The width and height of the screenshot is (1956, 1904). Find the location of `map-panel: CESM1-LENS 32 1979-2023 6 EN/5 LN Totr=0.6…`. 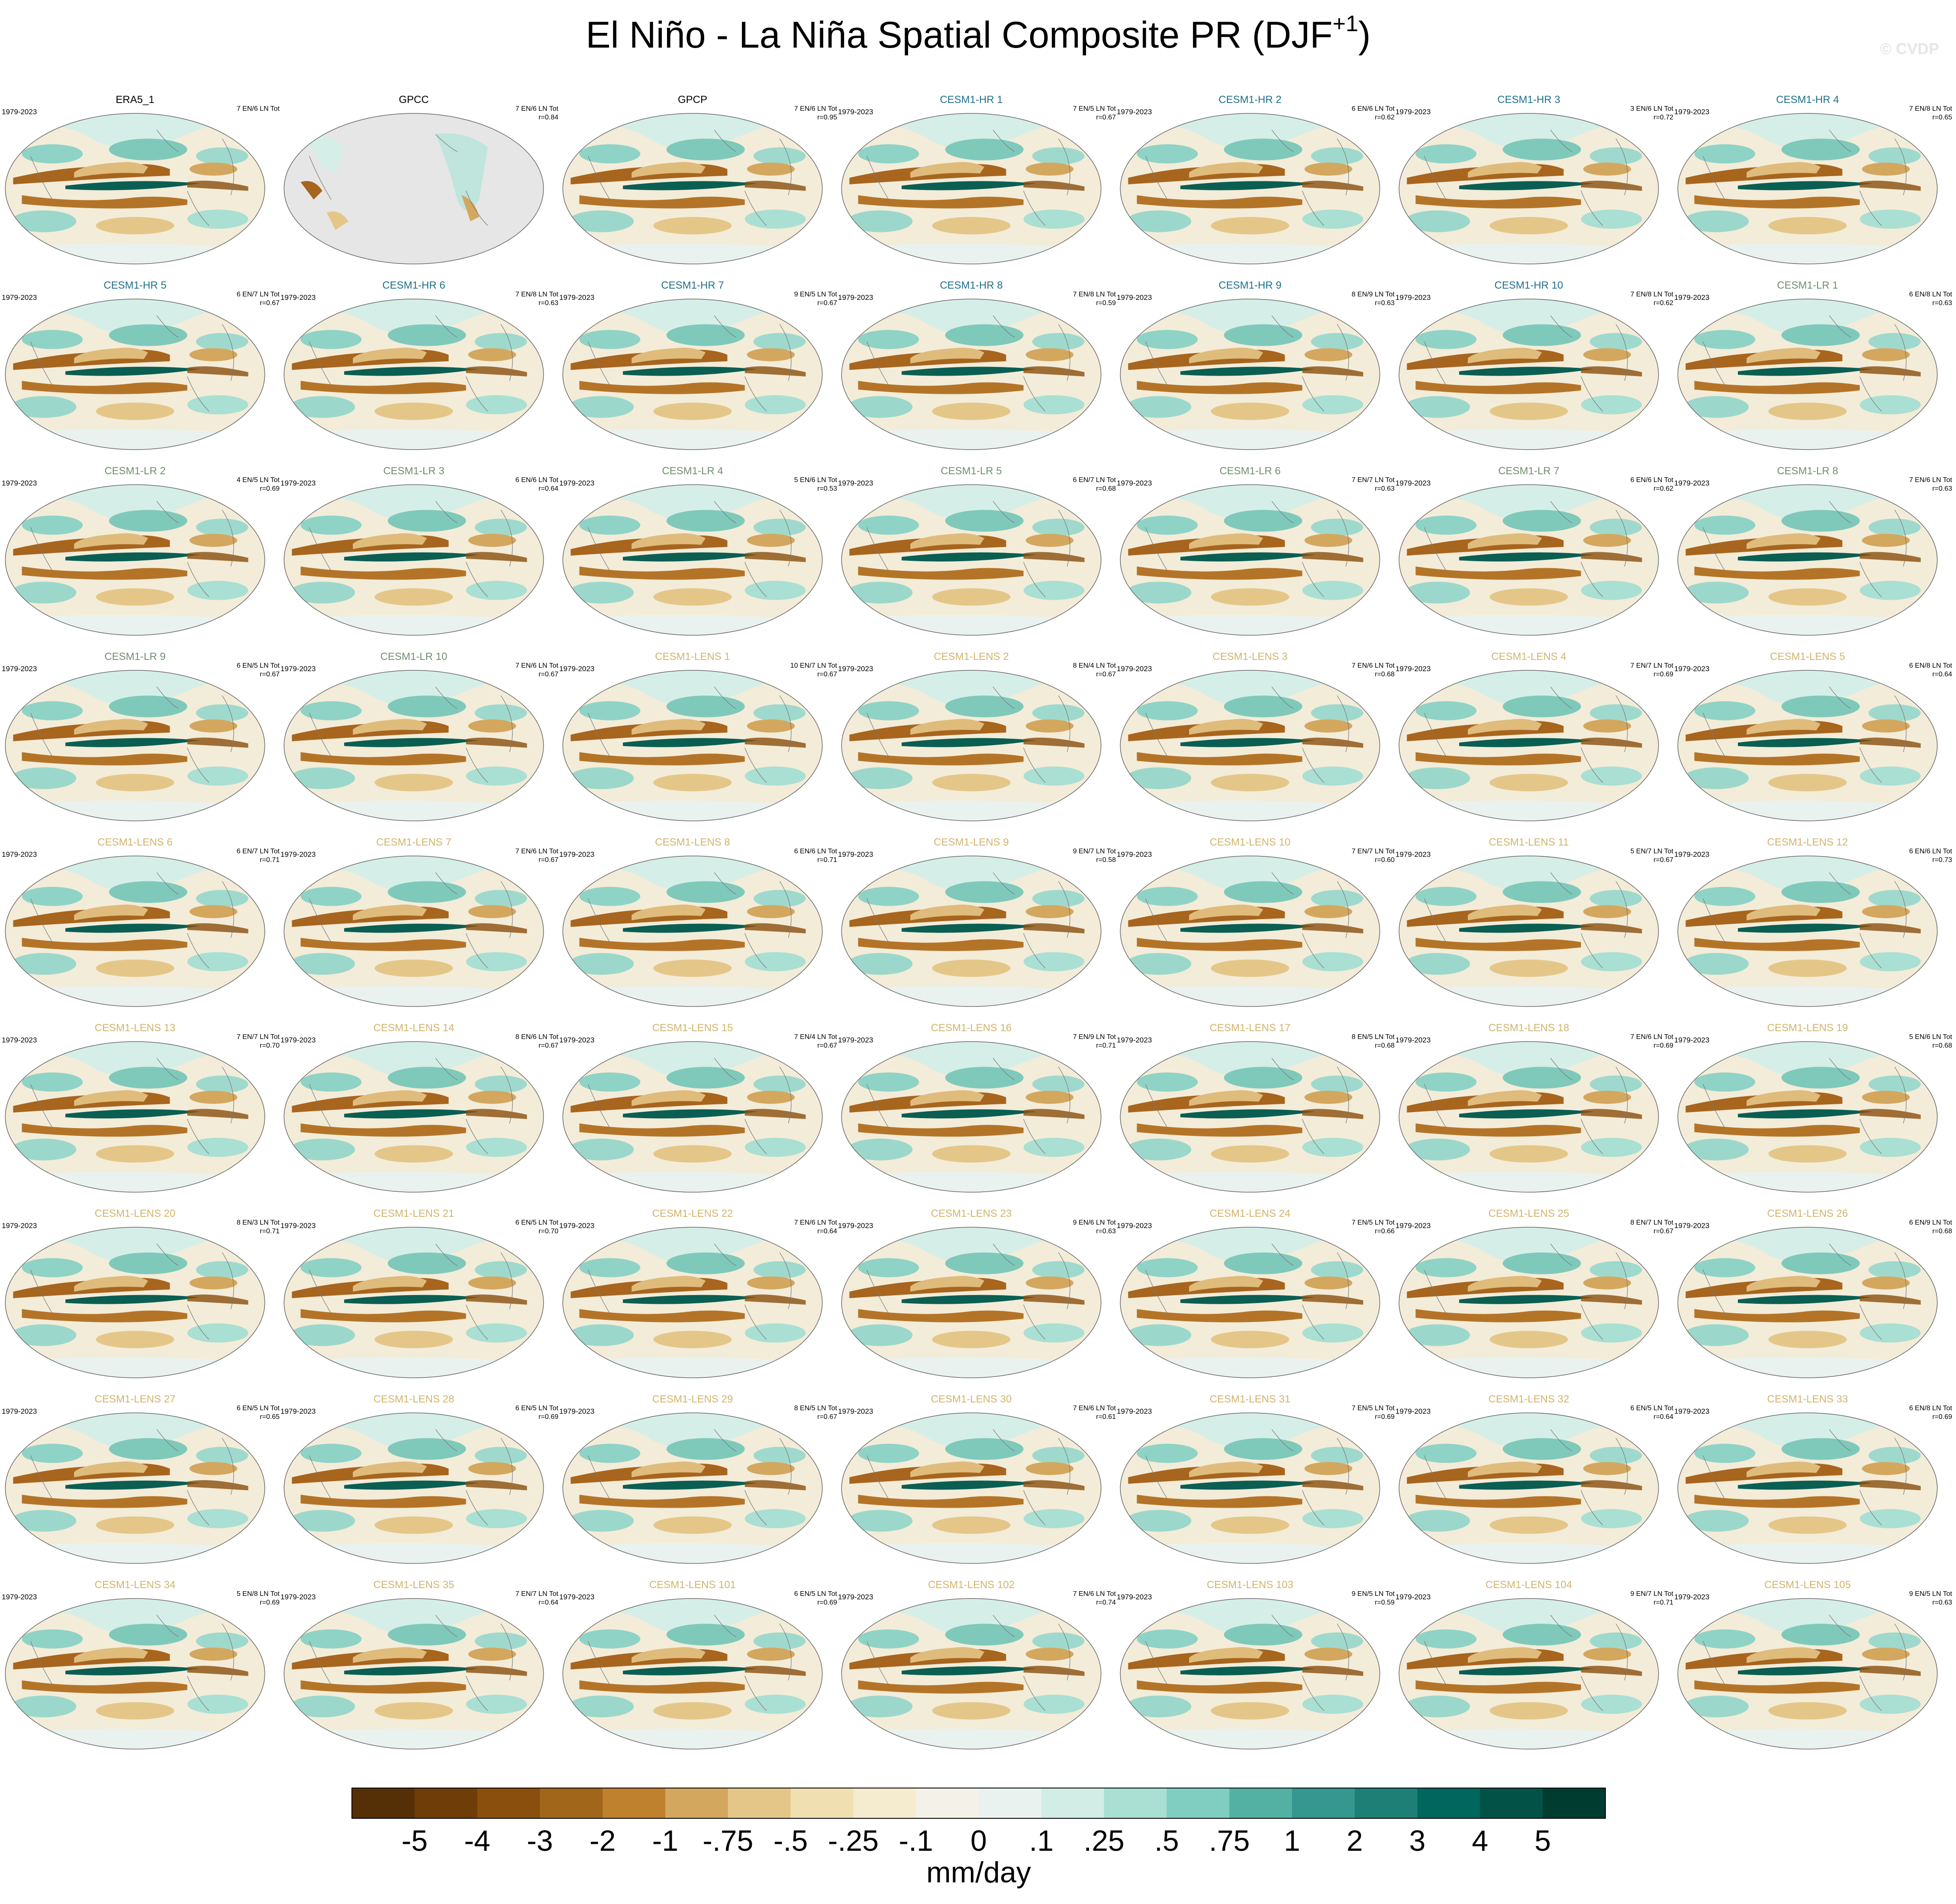

map-panel: CESM1-LENS 32 1979-2023 6 EN/5 LN Totr=0.6… is located at coordinates (1534, 1478).